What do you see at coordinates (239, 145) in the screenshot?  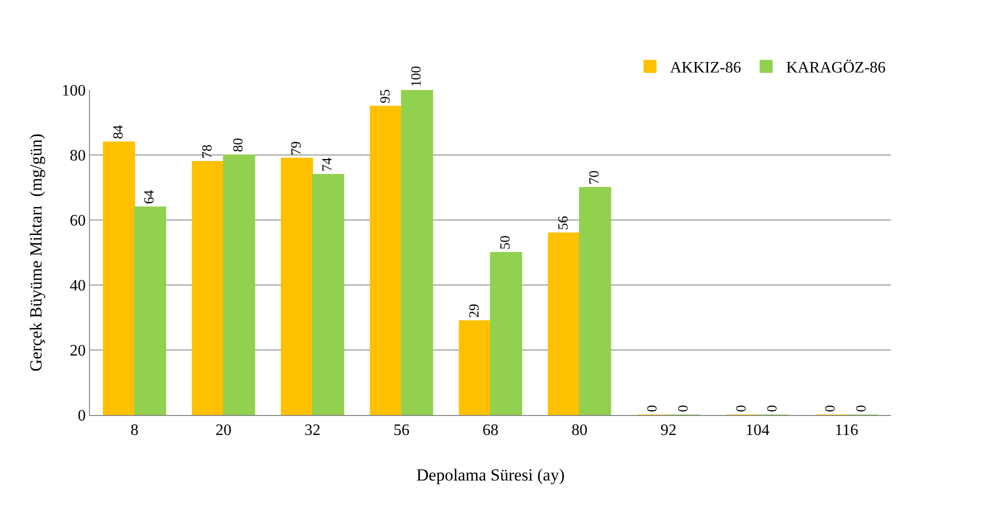 I see `data-label: 80` at bounding box center [239, 145].